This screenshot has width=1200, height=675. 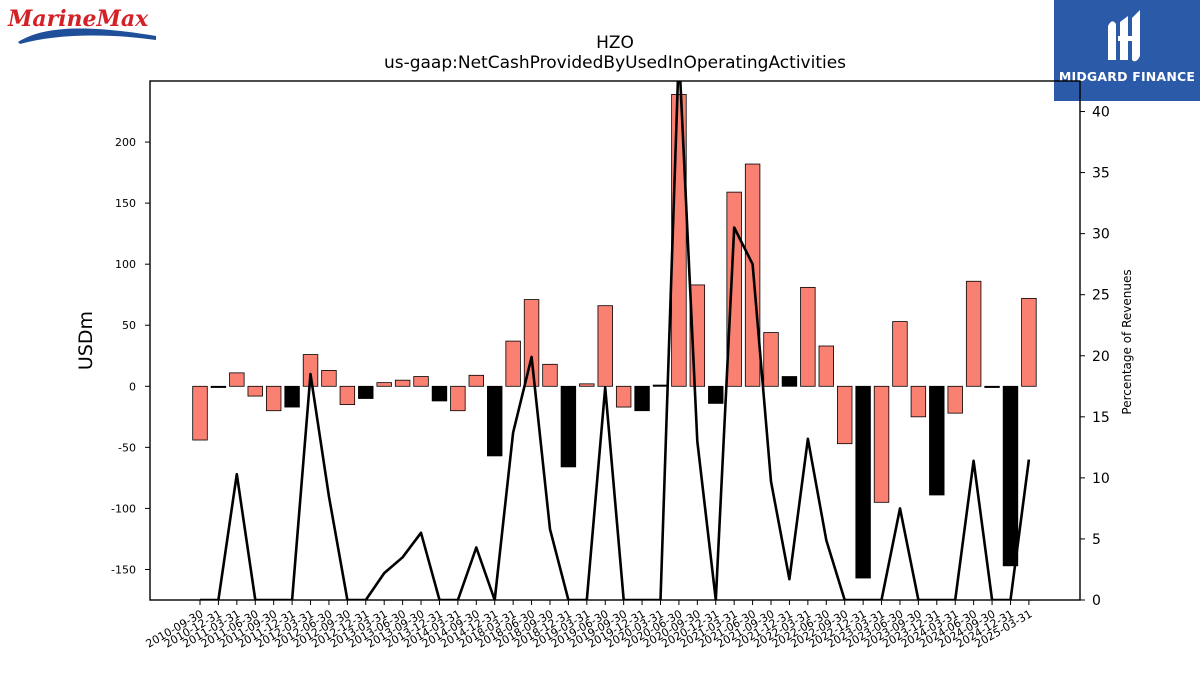 I want to click on y-tick-label--50: -50, so click(x=127, y=447).